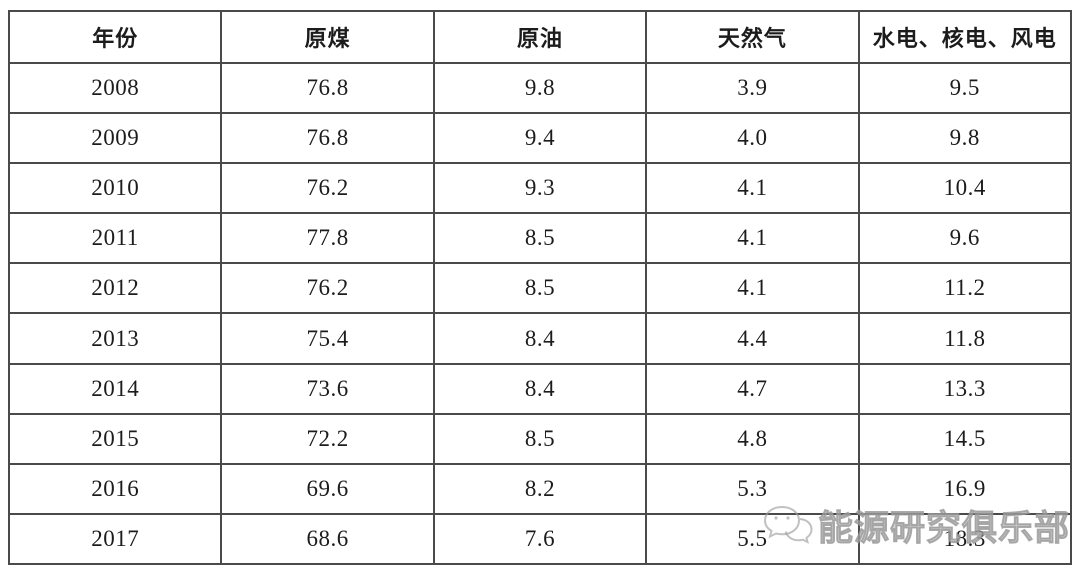 This screenshot has height=575, width=1080. I want to click on value-cell: 75.4, so click(327, 338).